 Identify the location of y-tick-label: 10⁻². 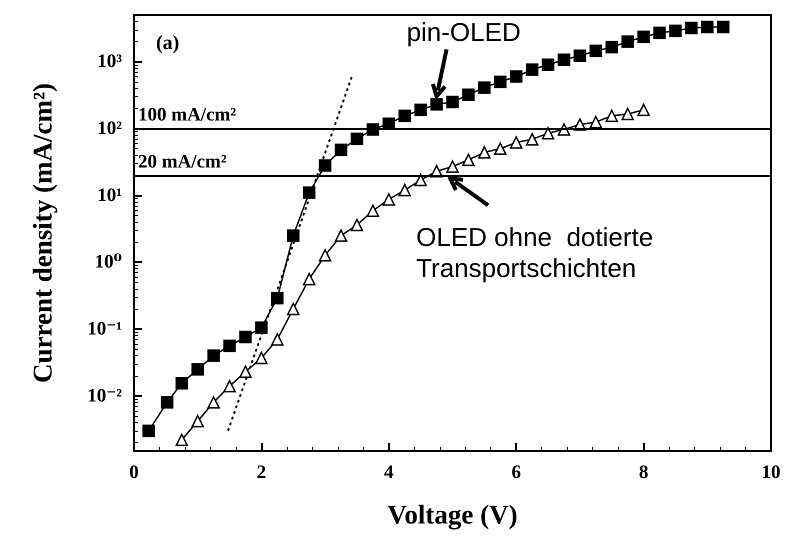
(104, 395).